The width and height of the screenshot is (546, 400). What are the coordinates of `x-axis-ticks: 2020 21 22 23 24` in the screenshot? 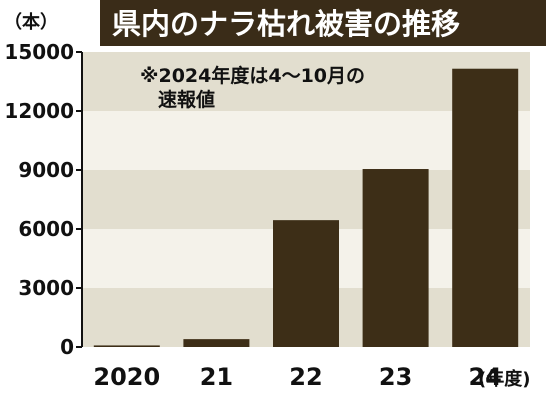 It's located at (297, 377).